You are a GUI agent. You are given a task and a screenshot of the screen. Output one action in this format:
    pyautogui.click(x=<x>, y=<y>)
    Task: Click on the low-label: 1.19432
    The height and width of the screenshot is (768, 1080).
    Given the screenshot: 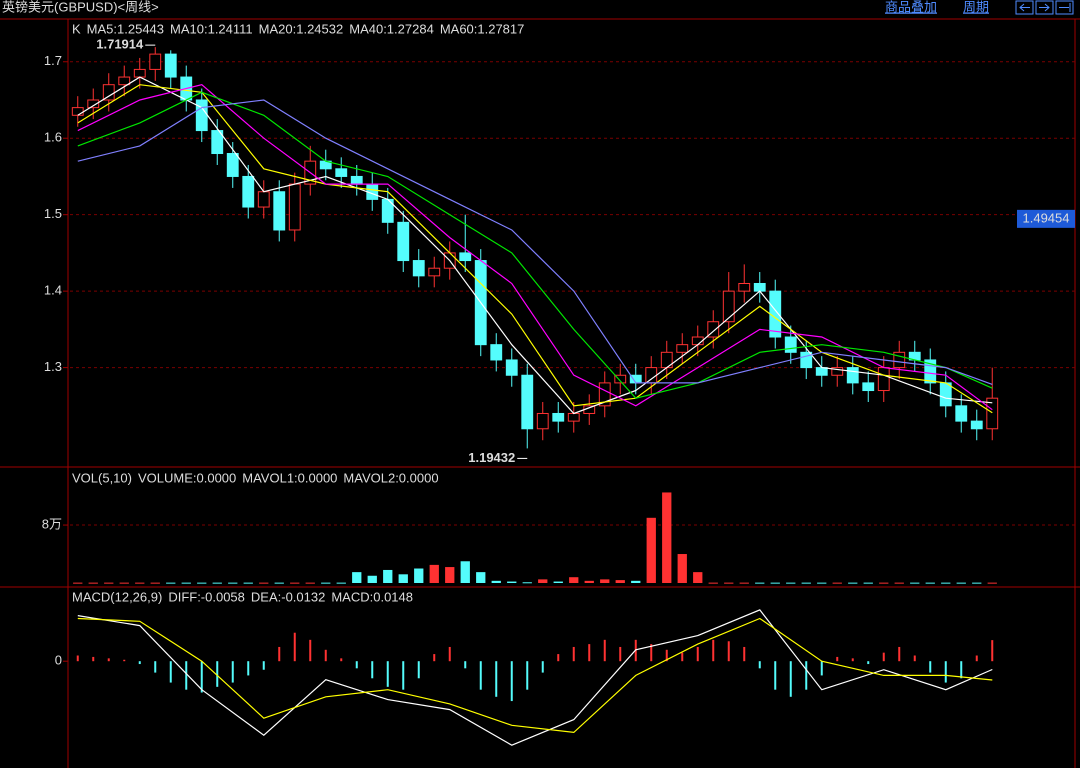 What is the action you would take?
    pyautogui.click(x=491, y=457)
    